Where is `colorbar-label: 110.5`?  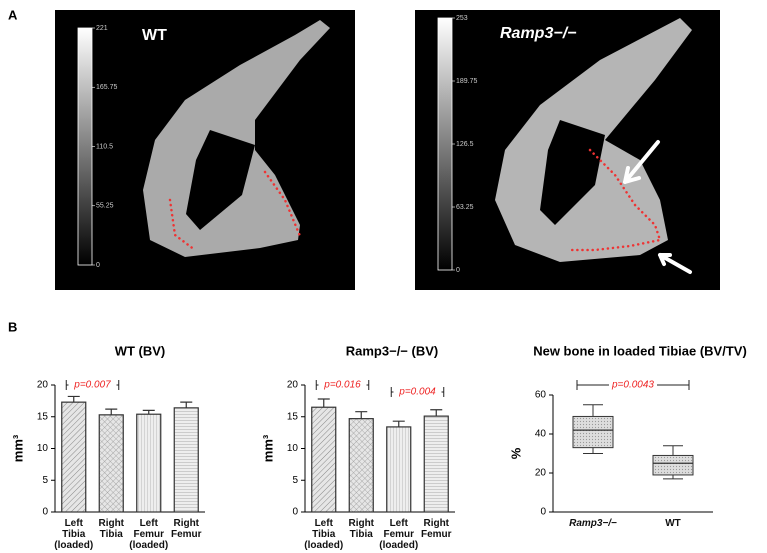
colorbar-label: 110.5 is located at coordinates (104, 146).